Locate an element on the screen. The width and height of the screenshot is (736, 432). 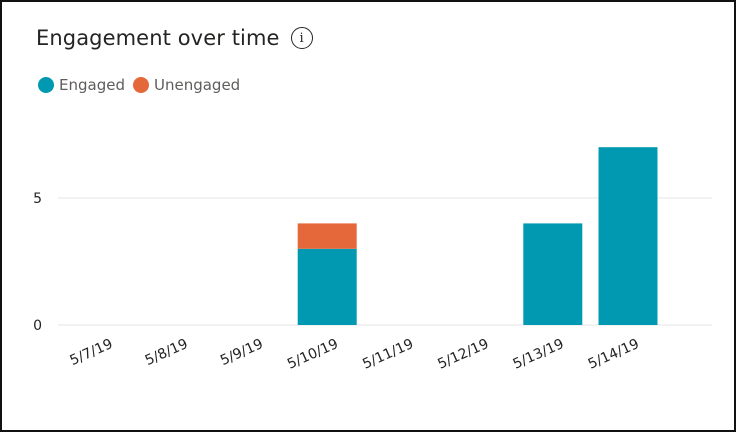
info-icon-glyph: i is located at coordinates (301, 38).